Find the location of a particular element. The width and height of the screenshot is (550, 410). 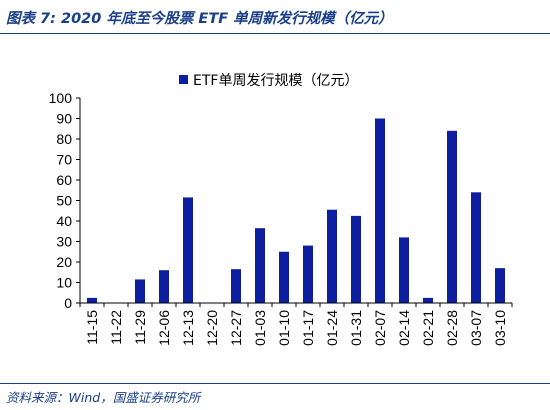

x-tick-label: 01-03 is located at coordinates (260, 328).